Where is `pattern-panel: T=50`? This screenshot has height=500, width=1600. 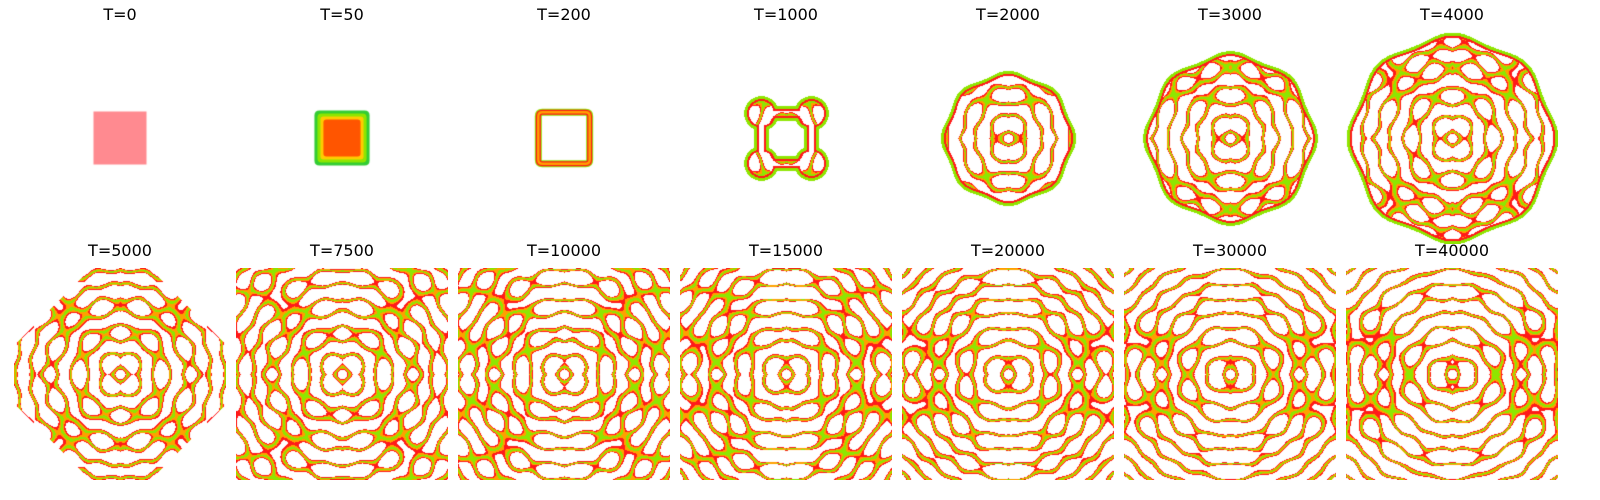
pattern-panel: T=50 is located at coordinates (342, 124).